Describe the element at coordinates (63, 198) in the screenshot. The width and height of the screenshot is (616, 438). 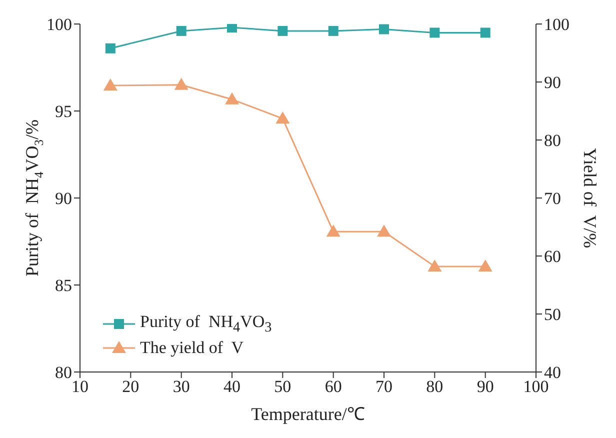
I see `y-tick-label: 90` at that location.